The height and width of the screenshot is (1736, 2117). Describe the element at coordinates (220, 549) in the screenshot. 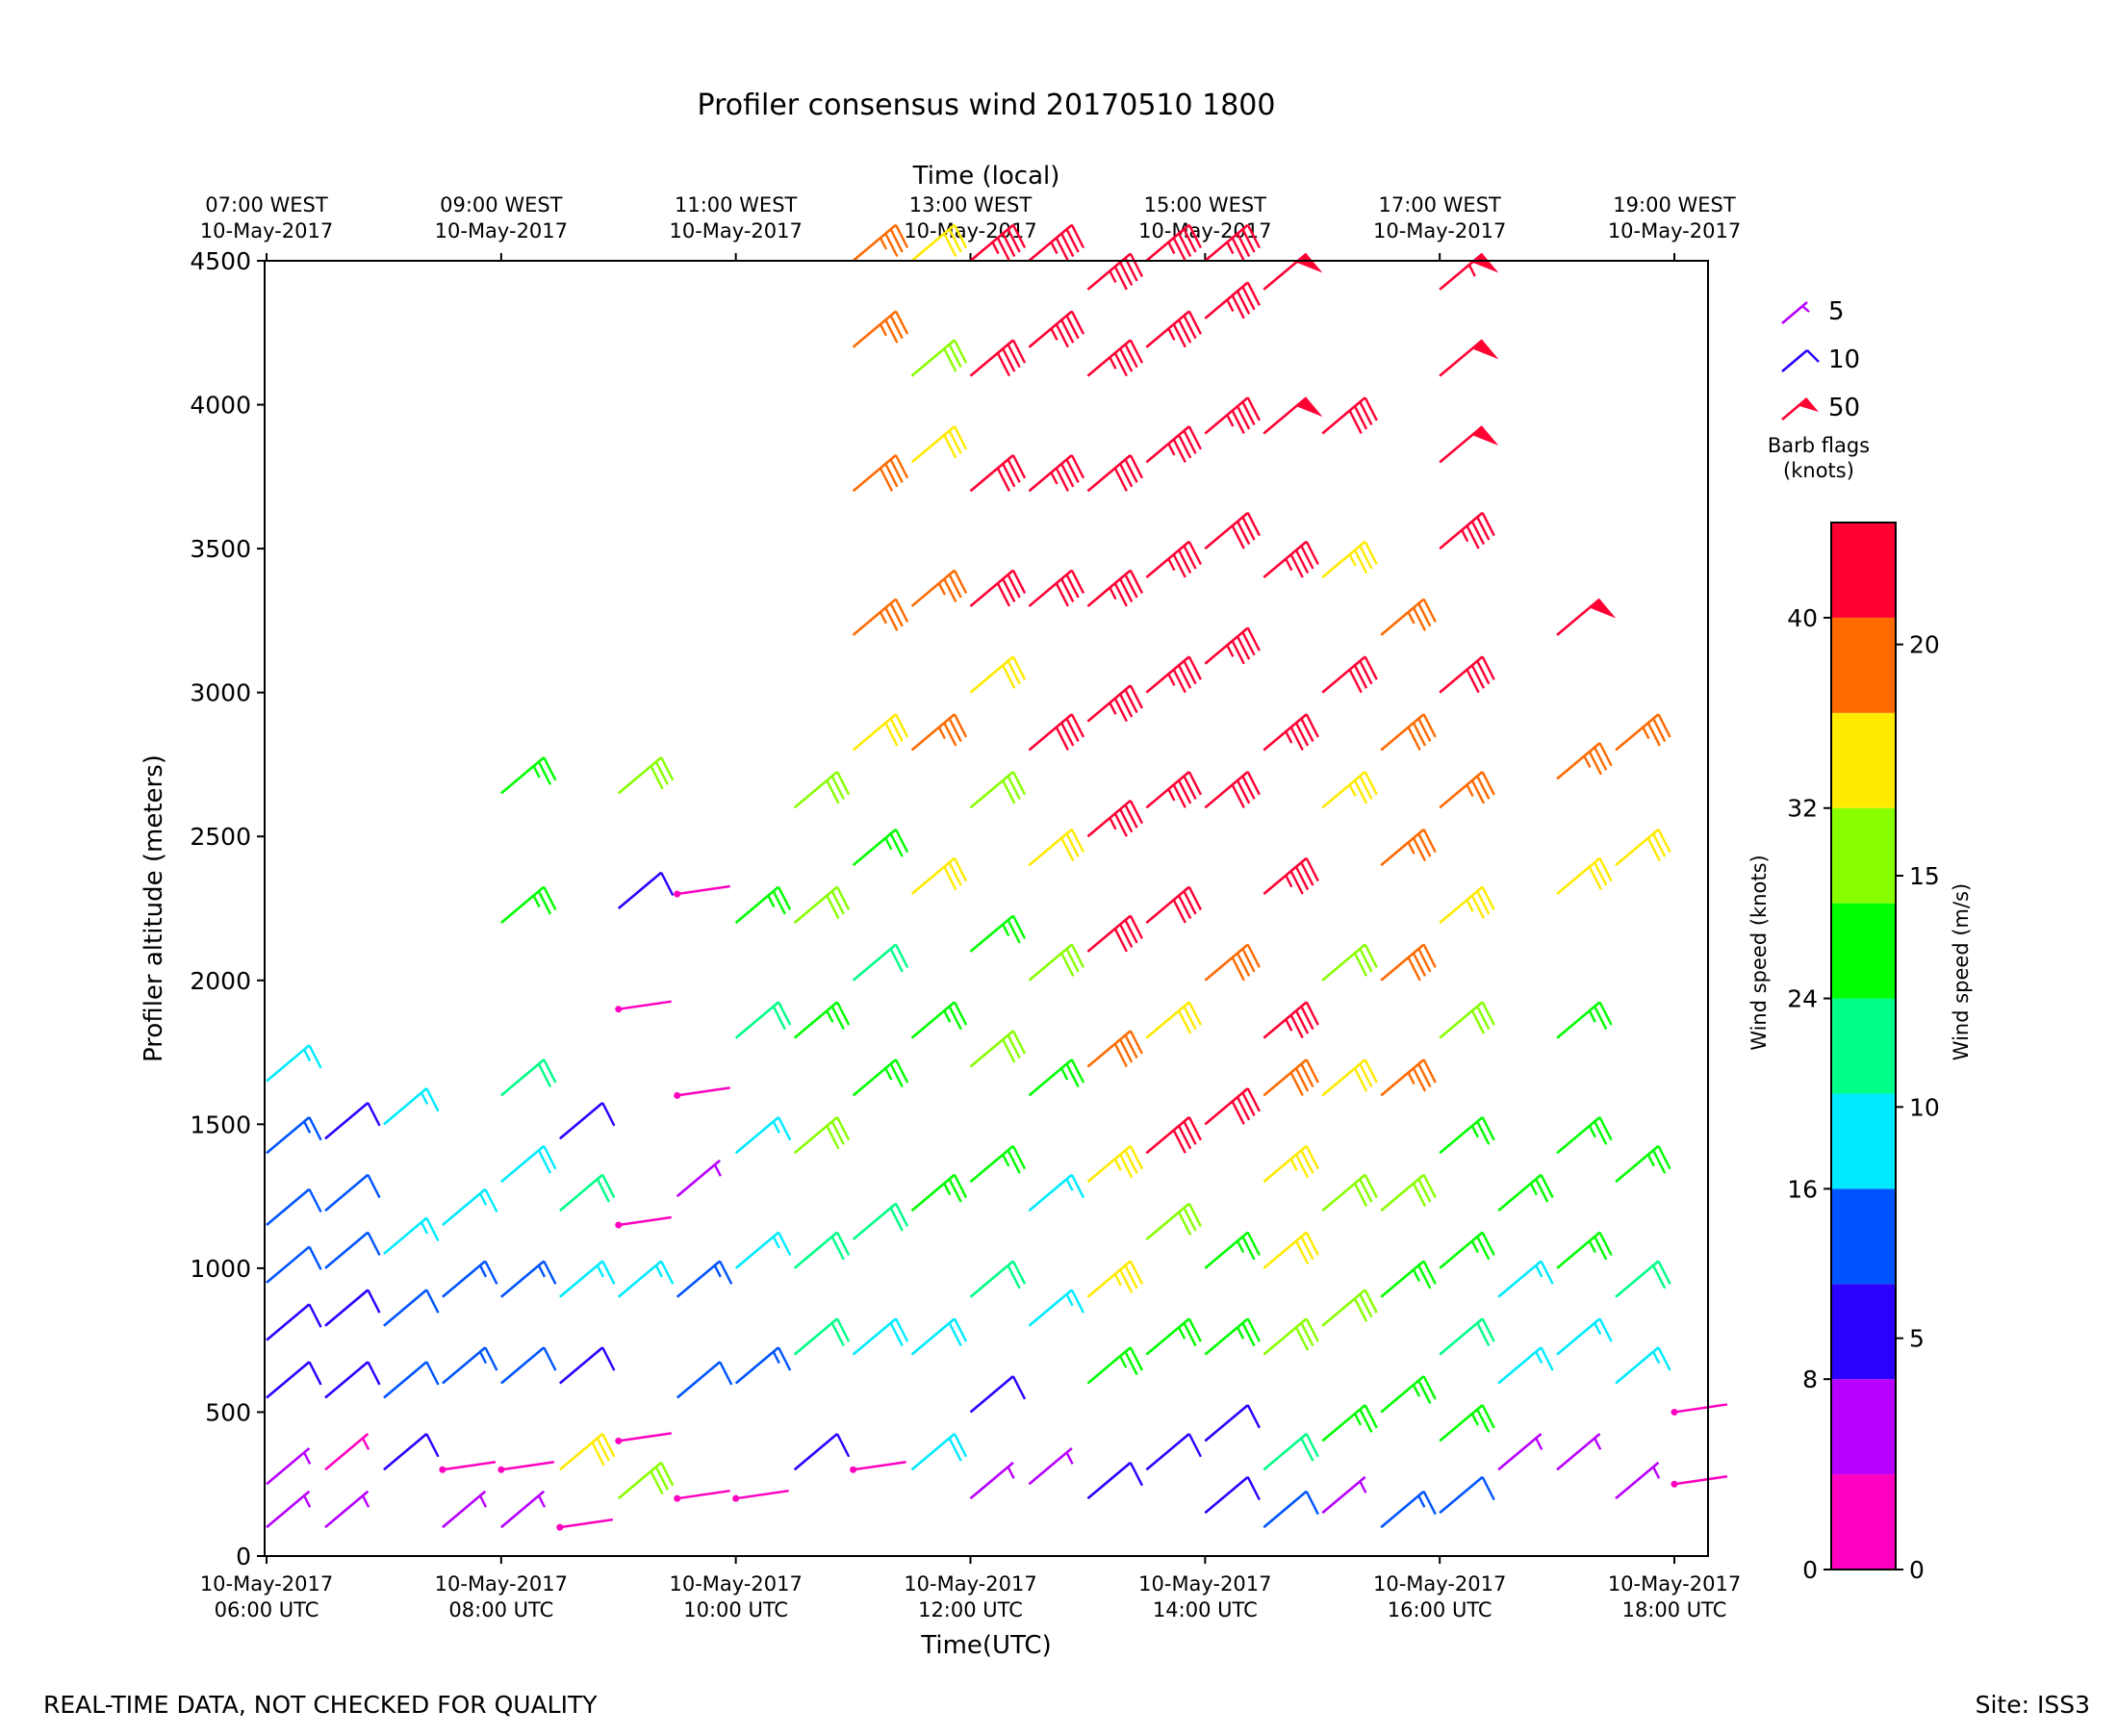

I see `y-tick-label: 3500` at that location.